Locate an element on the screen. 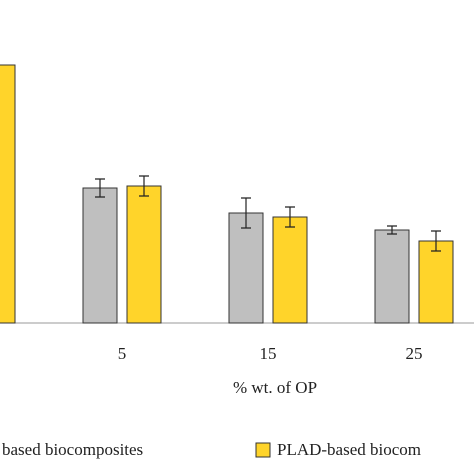 The height and width of the screenshot is (474, 474). legend-label: based biocomposites is located at coordinates (72, 449).